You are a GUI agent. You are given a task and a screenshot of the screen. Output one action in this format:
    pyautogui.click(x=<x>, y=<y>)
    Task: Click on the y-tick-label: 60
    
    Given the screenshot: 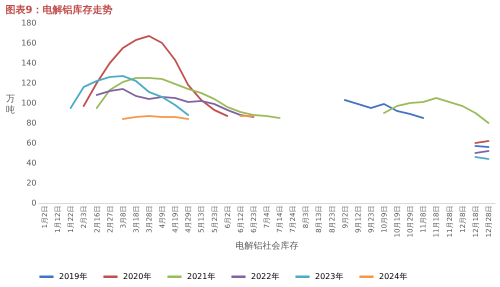 What is the action you would take?
    pyautogui.click(x=31, y=143)
    